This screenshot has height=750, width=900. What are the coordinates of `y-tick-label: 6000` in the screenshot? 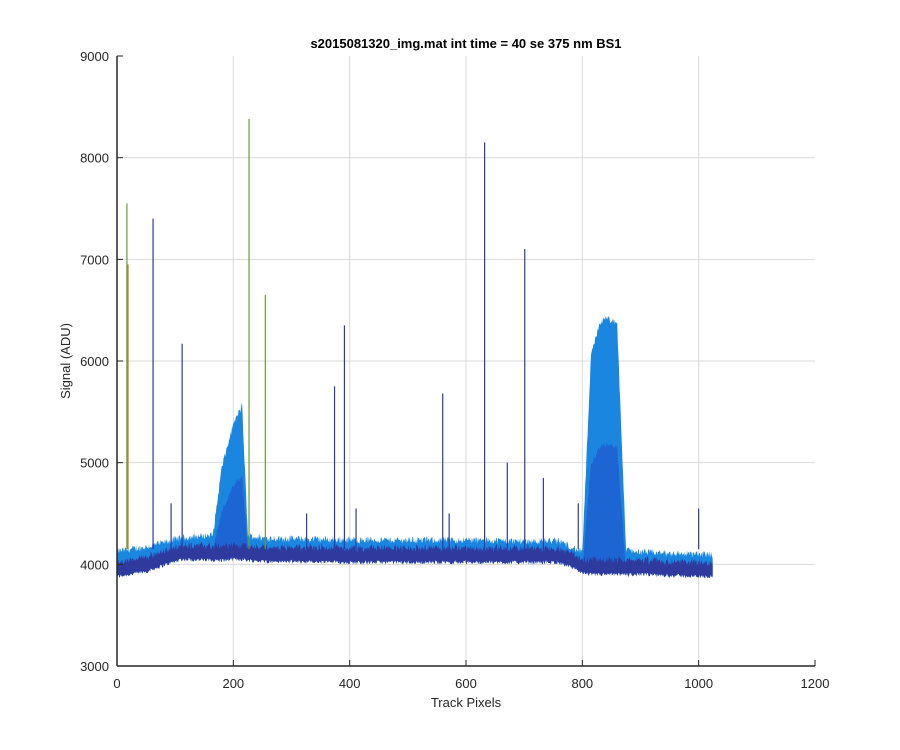 It's located at (94, 361).